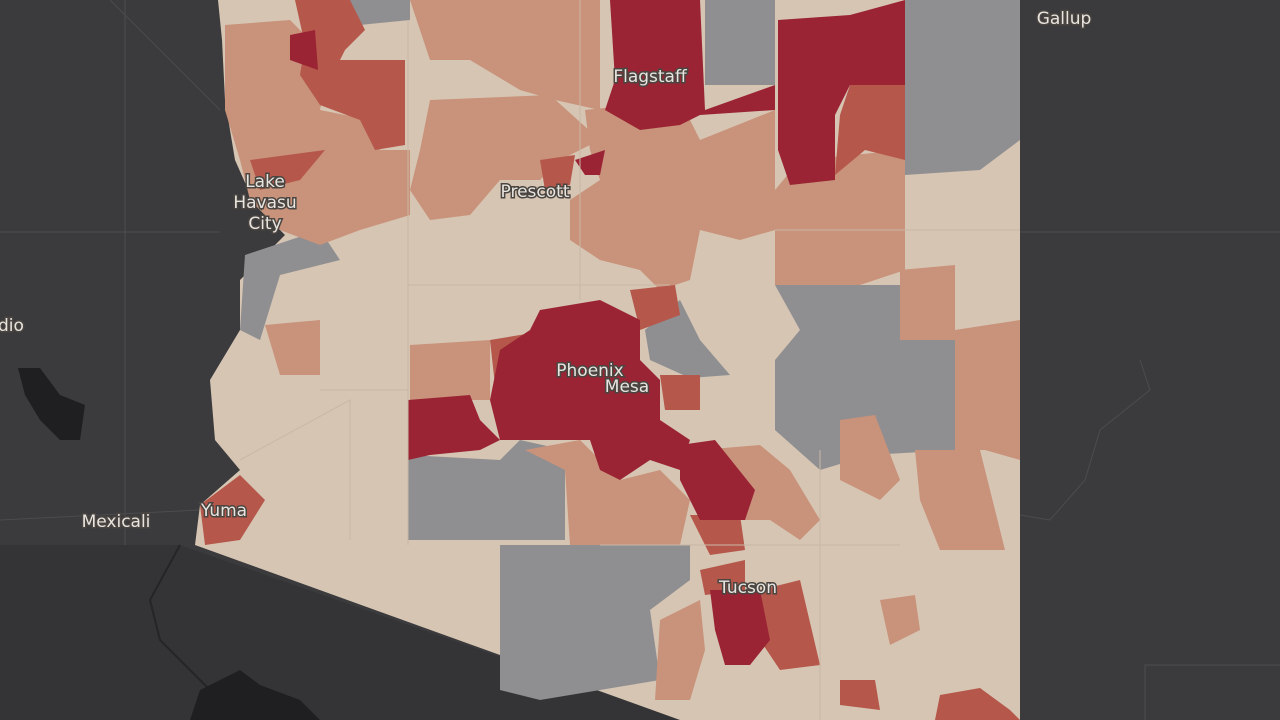  I want to click on place-label: Tucson, so click(747, 588).